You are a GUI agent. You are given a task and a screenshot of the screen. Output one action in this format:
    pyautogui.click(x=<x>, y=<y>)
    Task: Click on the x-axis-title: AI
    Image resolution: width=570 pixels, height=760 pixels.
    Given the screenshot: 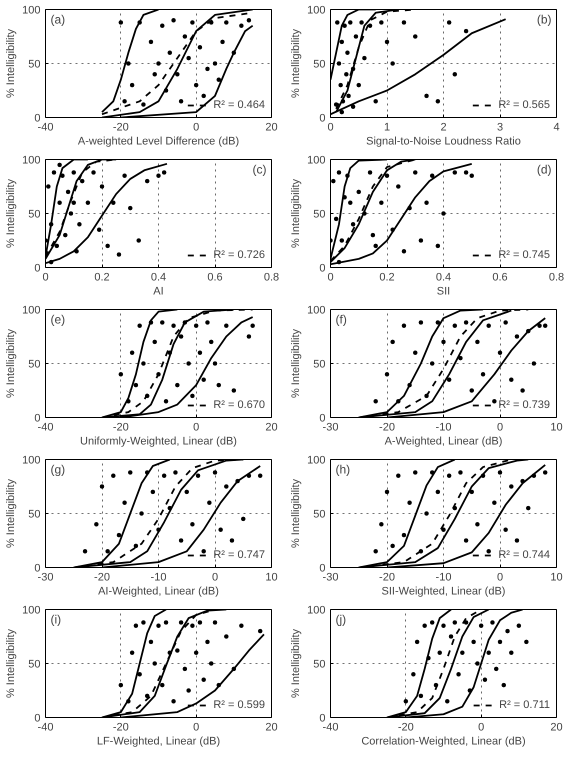 What is the action you would take?
    pyautogui.click(x=158, y=292)
    